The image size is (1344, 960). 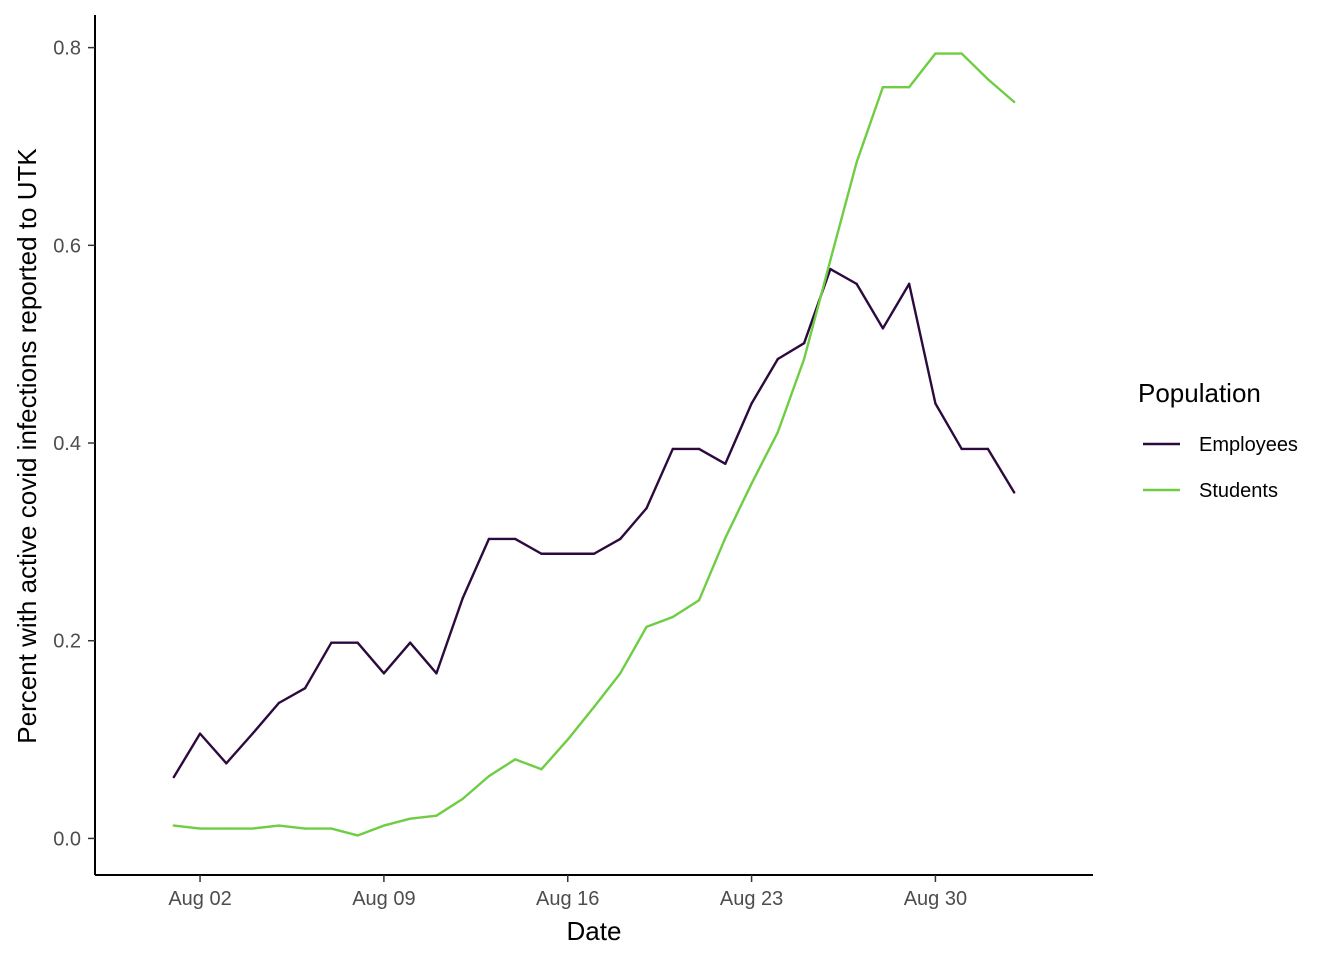 I want to click on legend-item-students: Students, so click(x=1210, y=491).